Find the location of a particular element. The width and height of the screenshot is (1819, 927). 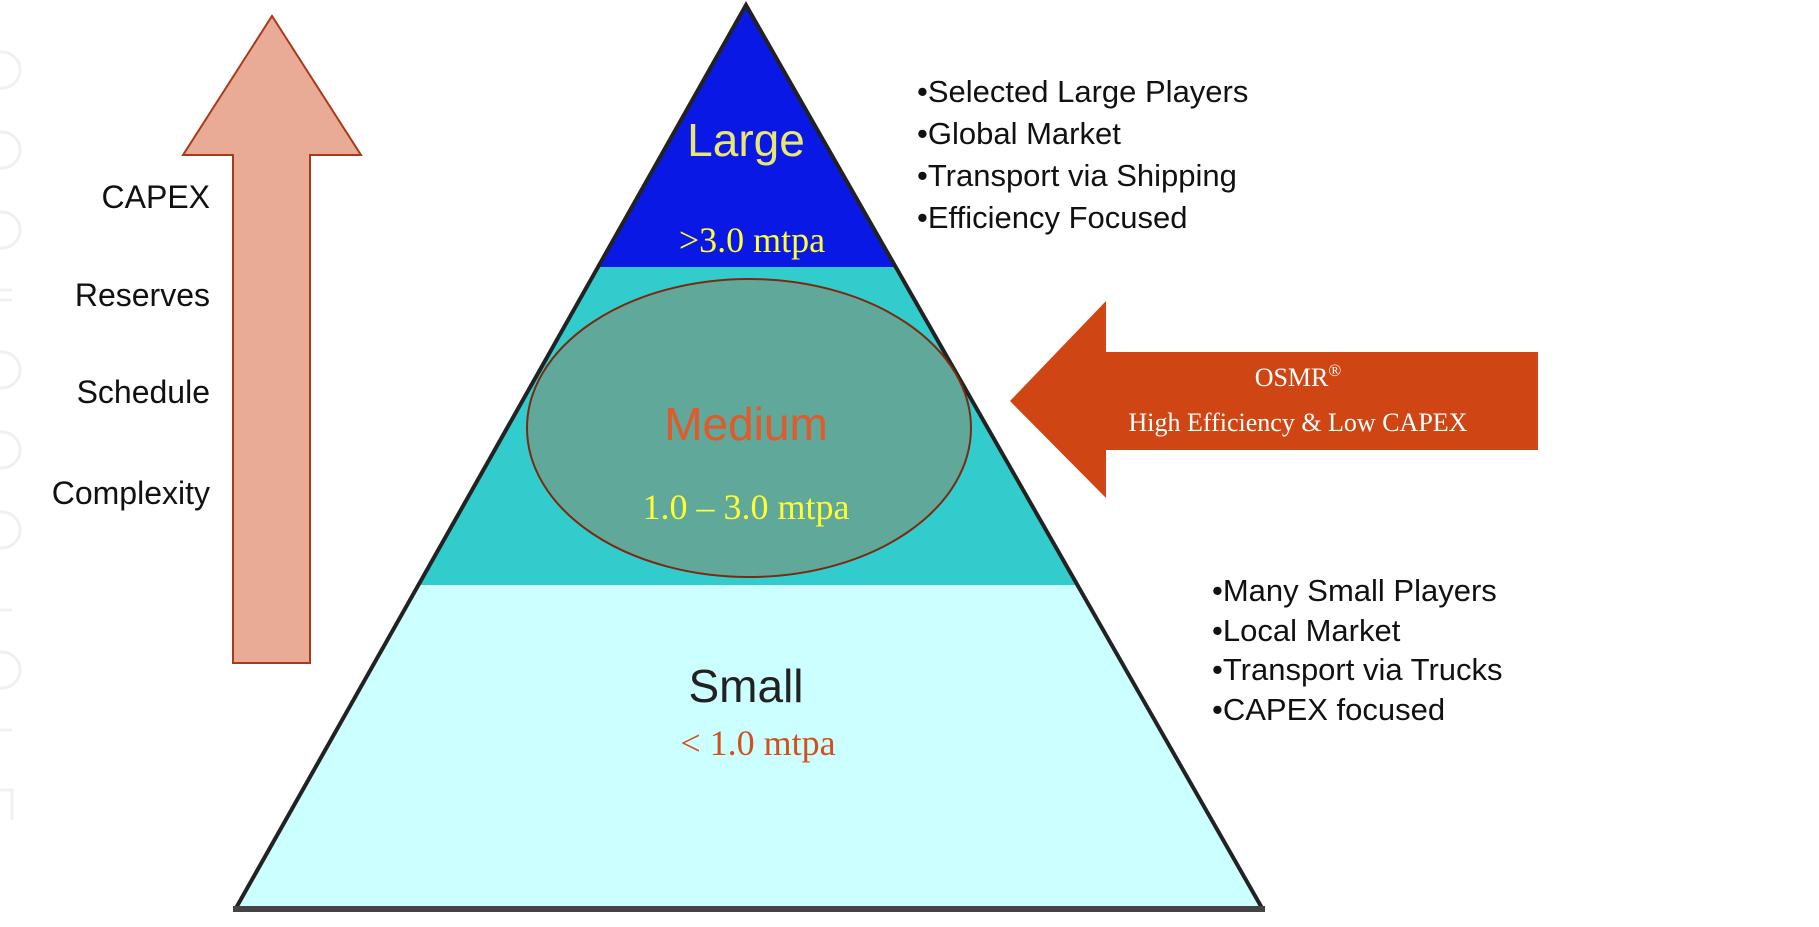

small-note-1: •Many Small Players is located at coordinates (1354, 590).